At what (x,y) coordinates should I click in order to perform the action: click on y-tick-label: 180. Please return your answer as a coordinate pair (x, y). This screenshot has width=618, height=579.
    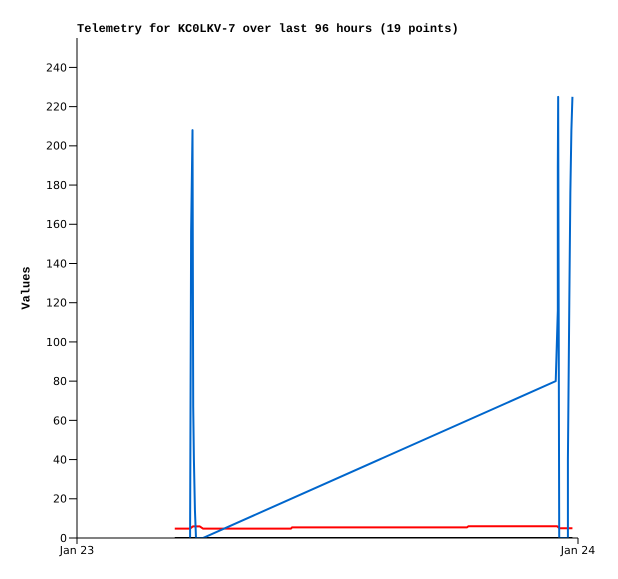
    Looking at the image, I should click on (56, 185).